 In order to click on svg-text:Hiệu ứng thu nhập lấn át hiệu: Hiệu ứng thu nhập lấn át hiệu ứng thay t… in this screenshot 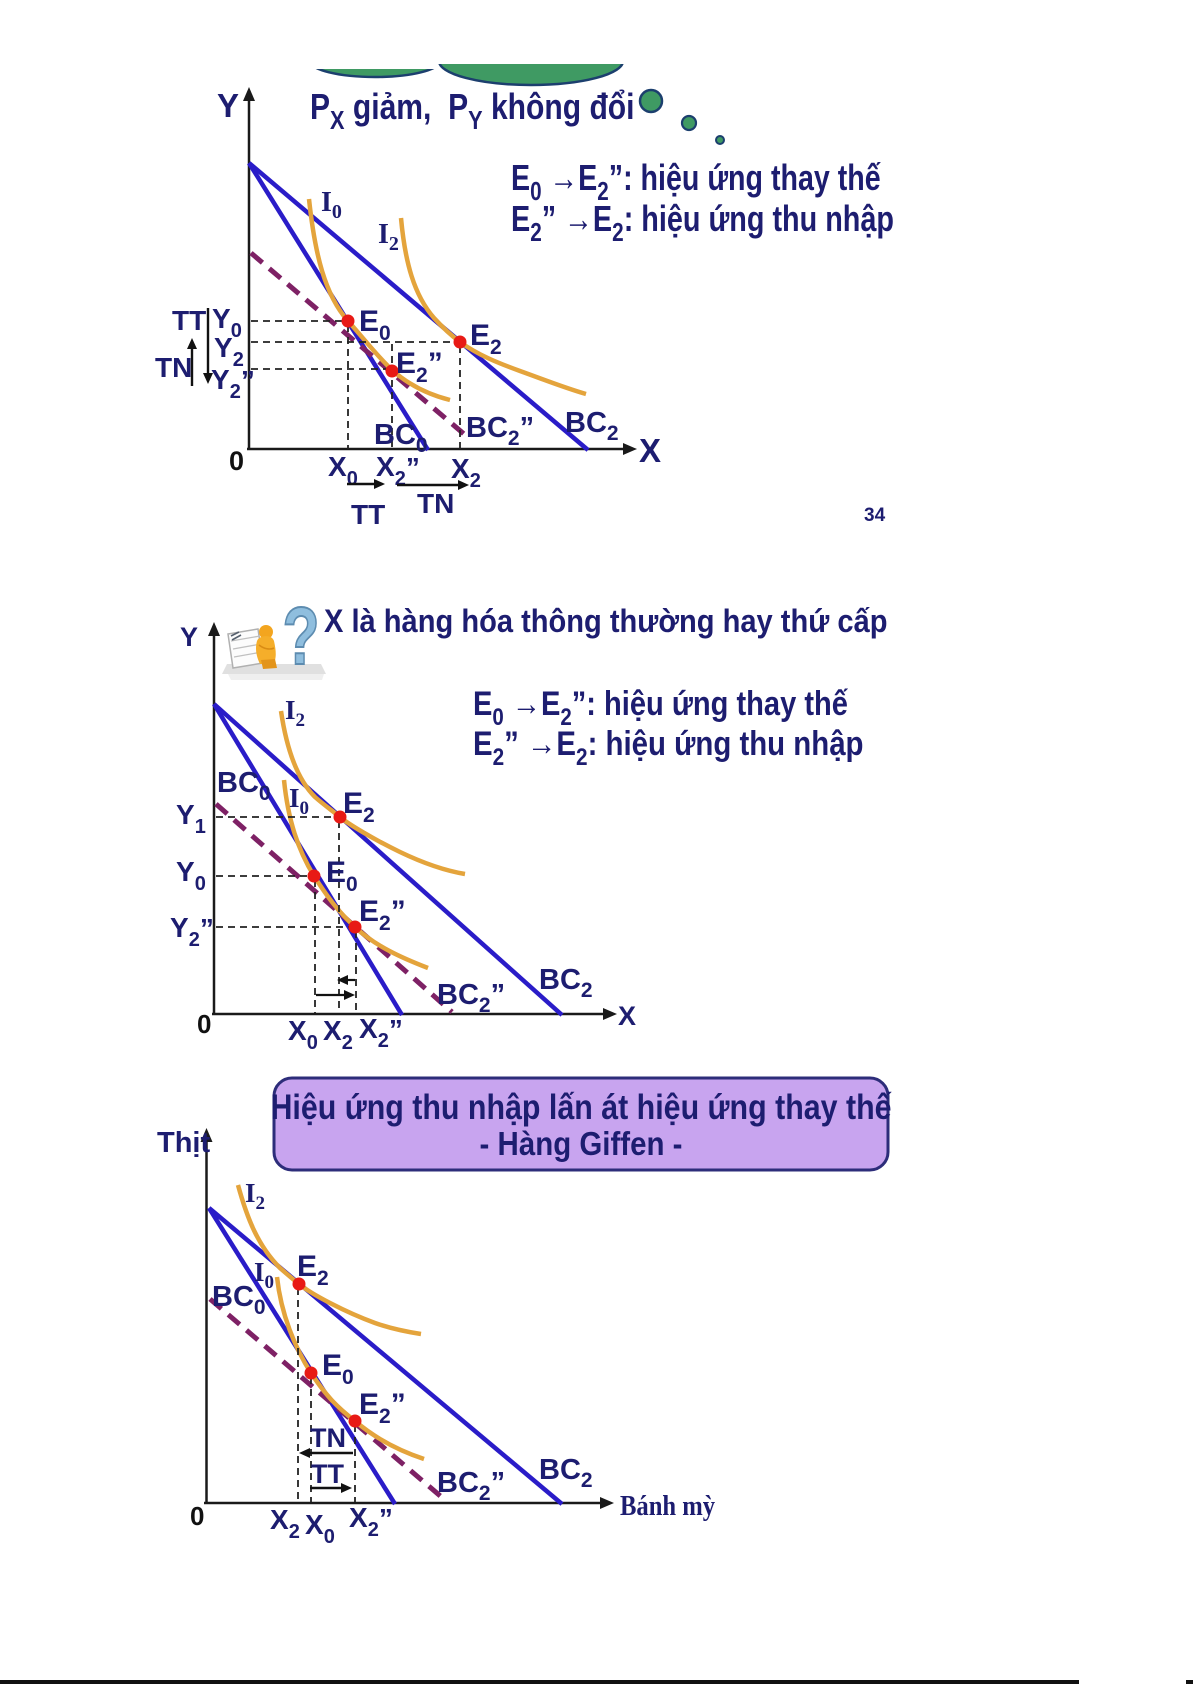, I will do `click(581, 1107)`.